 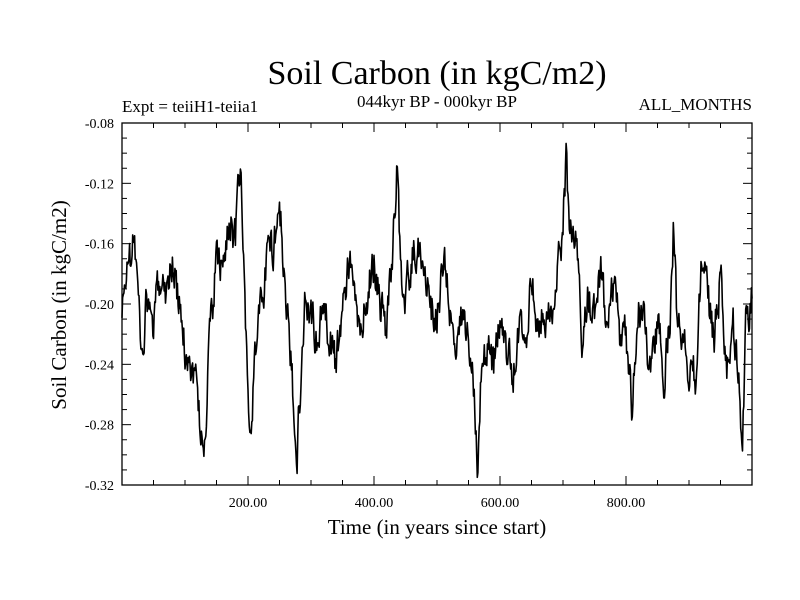 I want to click on y-axis-label: Soil Carbon (in kgC/m2), so click(x=59, y=304).